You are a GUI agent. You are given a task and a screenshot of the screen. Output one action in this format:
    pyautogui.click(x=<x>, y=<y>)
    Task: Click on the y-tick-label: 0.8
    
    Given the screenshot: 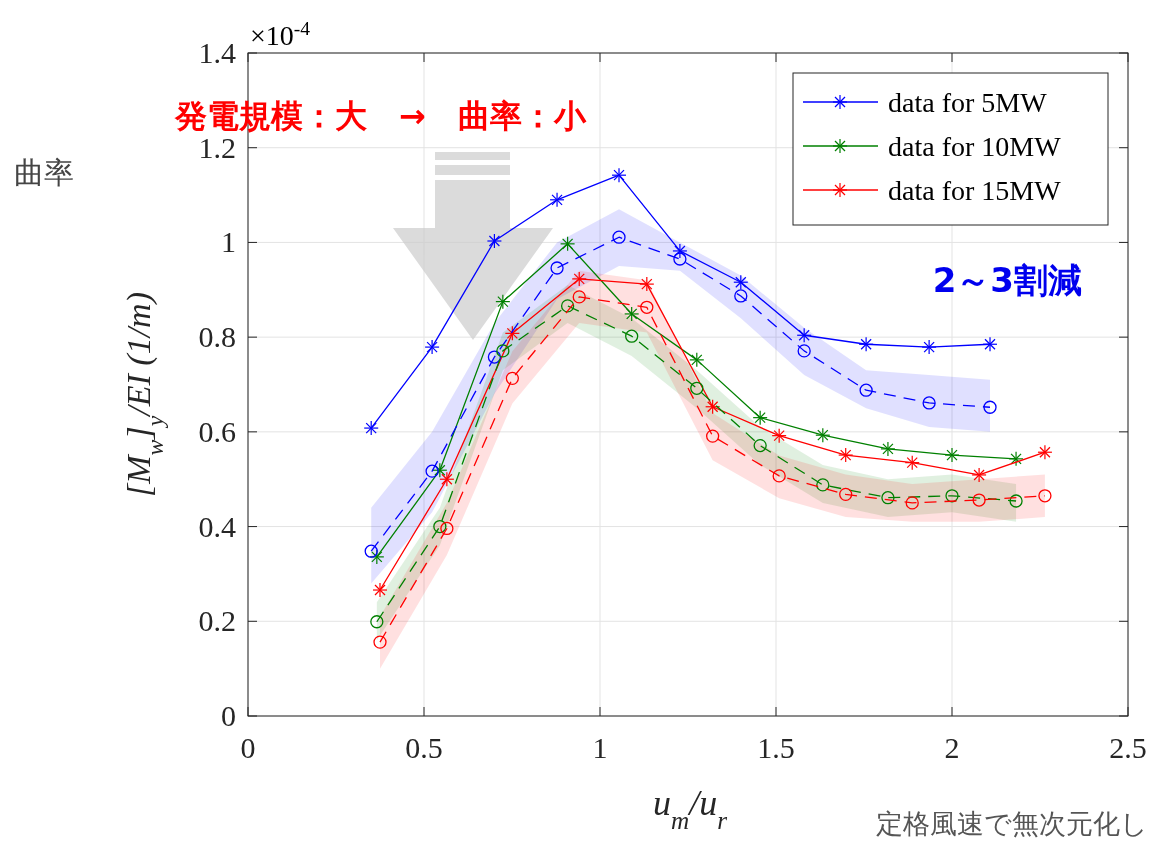 What is the action you would take?
    pyautogui.click(x=217, y=337)
    